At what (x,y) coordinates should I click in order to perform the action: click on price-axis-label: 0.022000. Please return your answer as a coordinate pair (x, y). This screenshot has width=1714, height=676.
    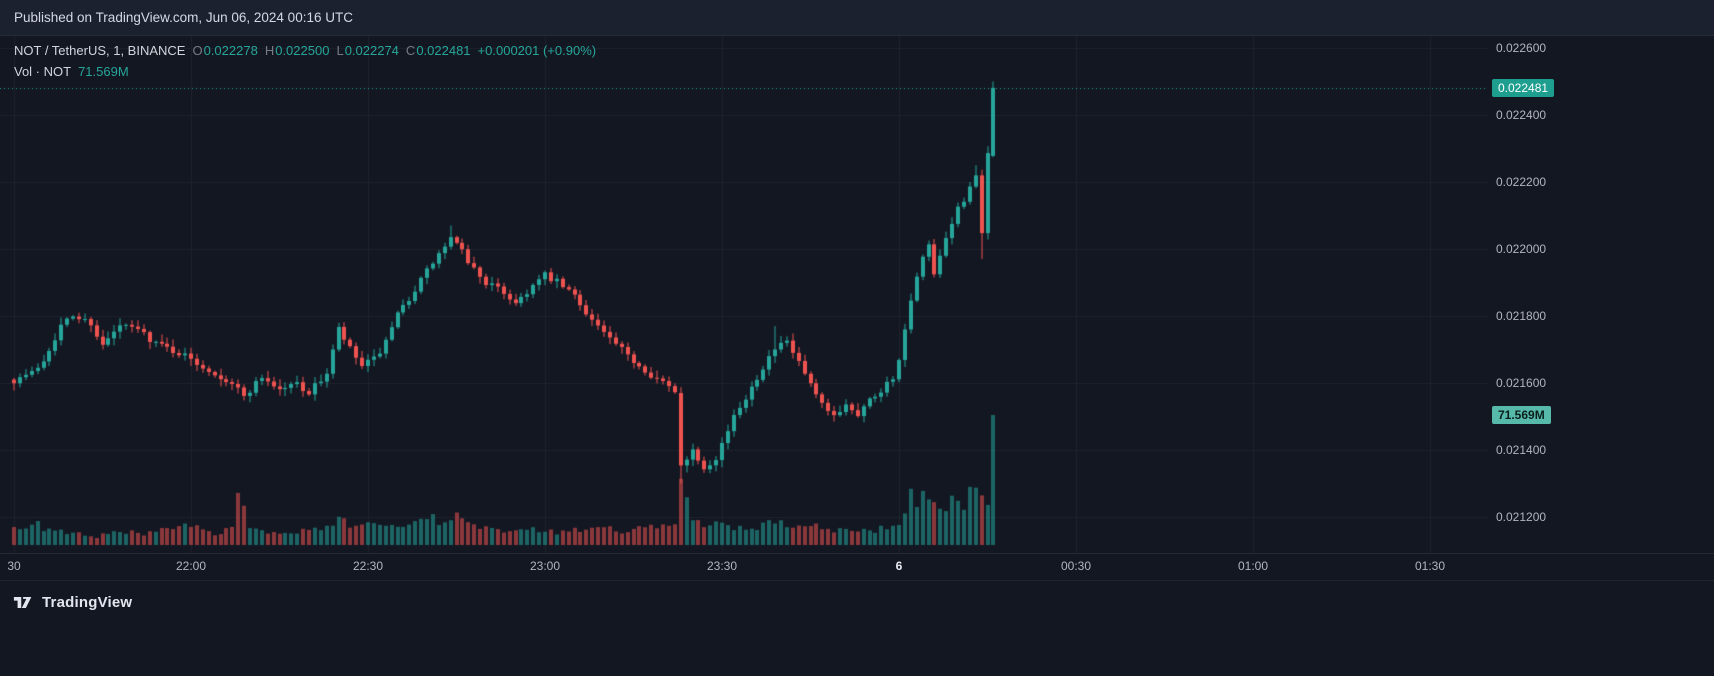
    Looking at the image, I should click on (1521, 248).